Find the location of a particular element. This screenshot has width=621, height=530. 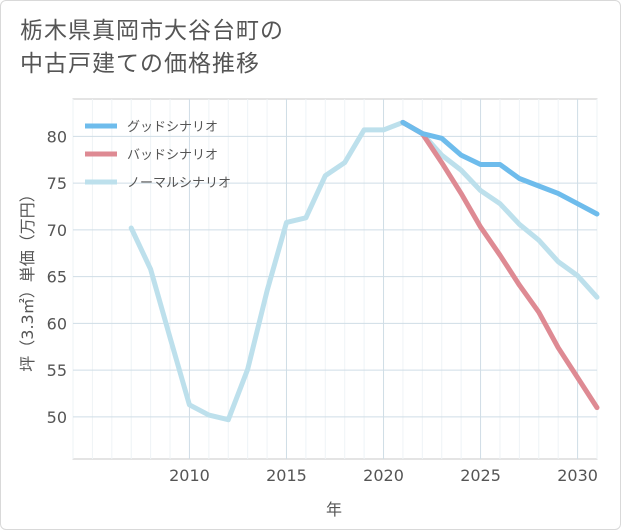

x-tick-label: 2020 is located at coordinates (383, 475).